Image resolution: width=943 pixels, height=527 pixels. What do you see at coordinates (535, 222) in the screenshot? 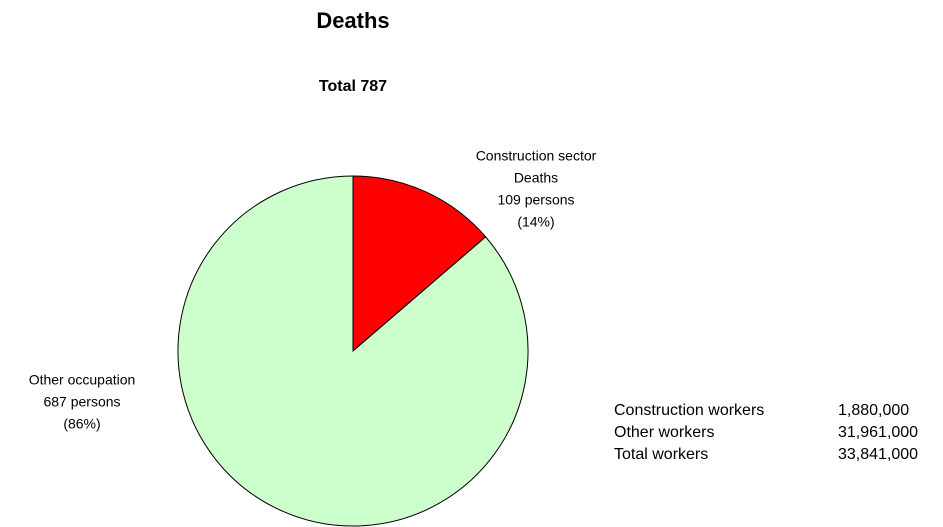
I see `percent-label: (14%)` at bounding box center [535, 222].